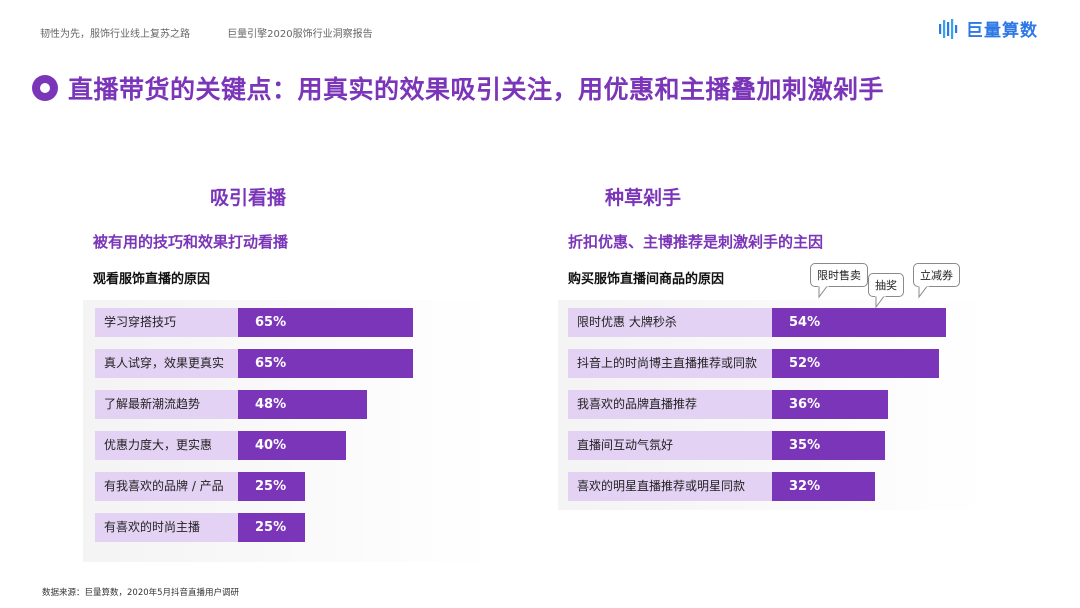 This screenshot has width=1080, height=608. Describe the element at coordinates (191, 242) in the screenshot. I see `left-panel-subtitle: 被有用的技巧和效果打动看播` at that location.